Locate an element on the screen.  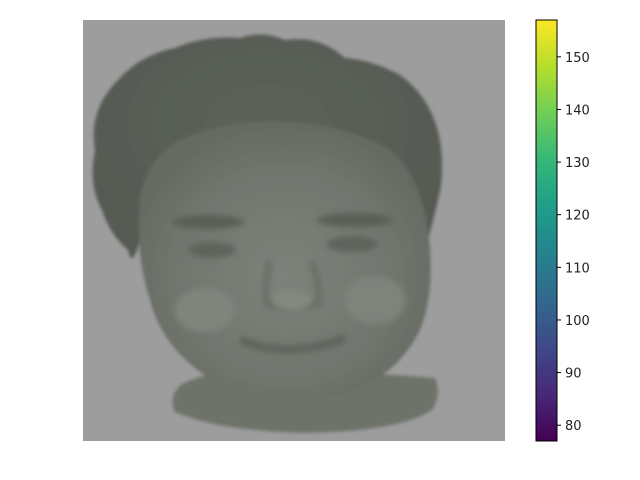
mouth is located at coordinates (292, 344).